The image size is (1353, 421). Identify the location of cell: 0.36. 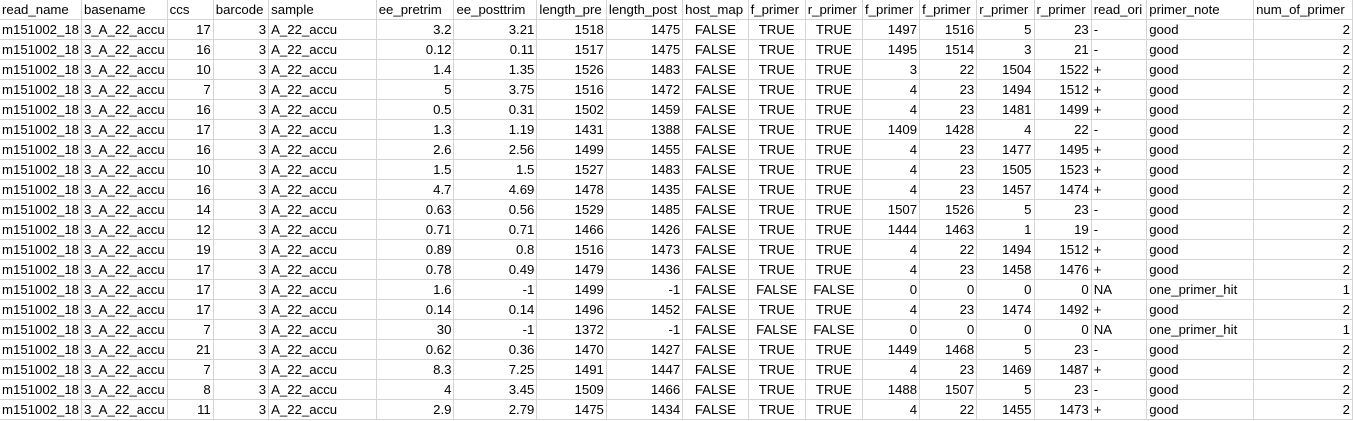
(495, 349).